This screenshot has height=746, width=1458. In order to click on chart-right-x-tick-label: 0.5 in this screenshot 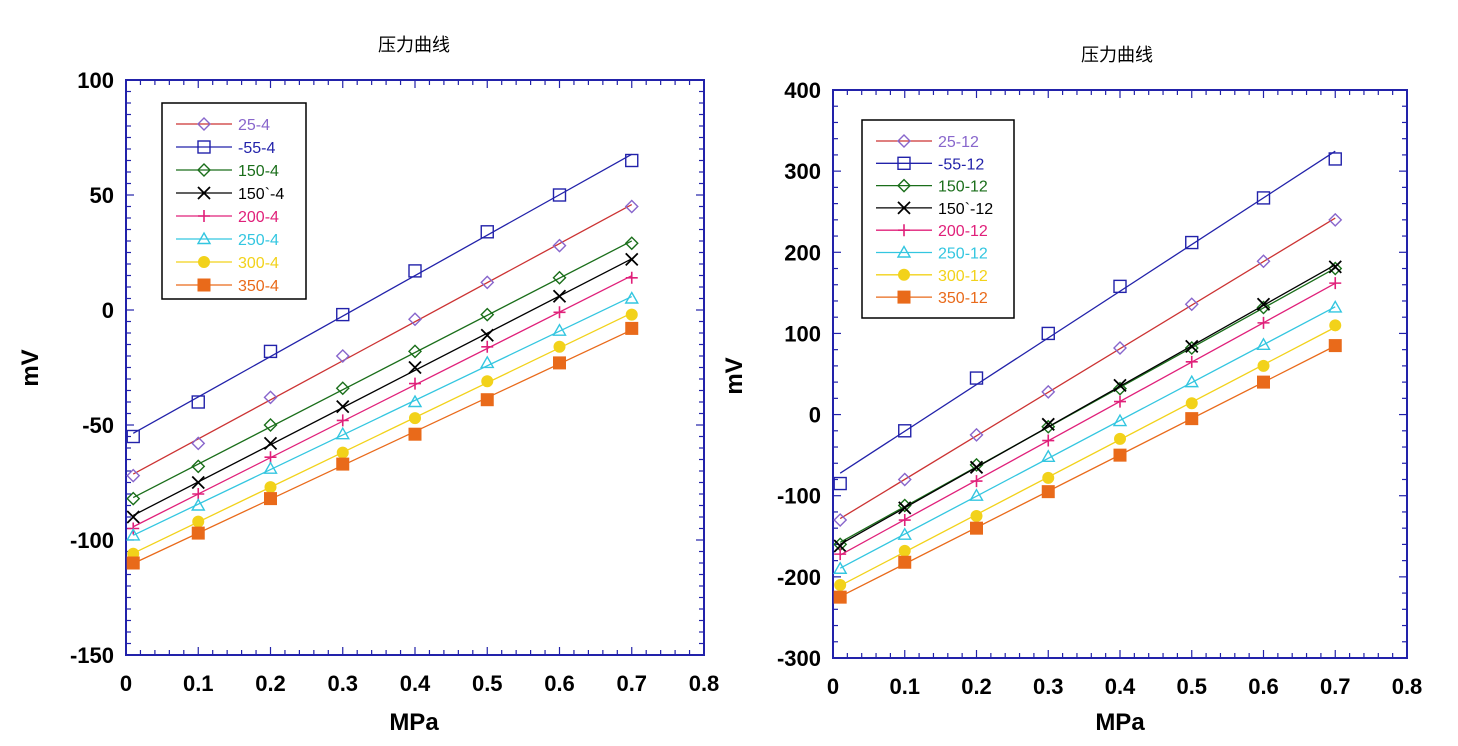, I will do `click(1191, 686)`.